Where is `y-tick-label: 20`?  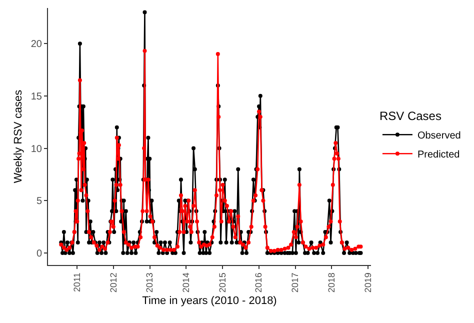
y-tick-label: 20 is located at coordinates (36, 44).